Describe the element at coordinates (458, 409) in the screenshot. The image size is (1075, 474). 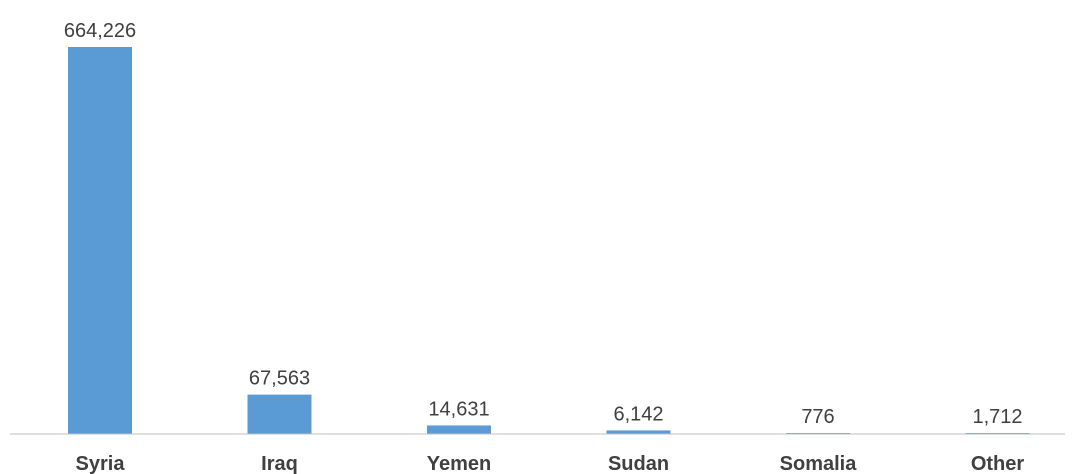
I see `value-label-yemen: 14,631` at that location.